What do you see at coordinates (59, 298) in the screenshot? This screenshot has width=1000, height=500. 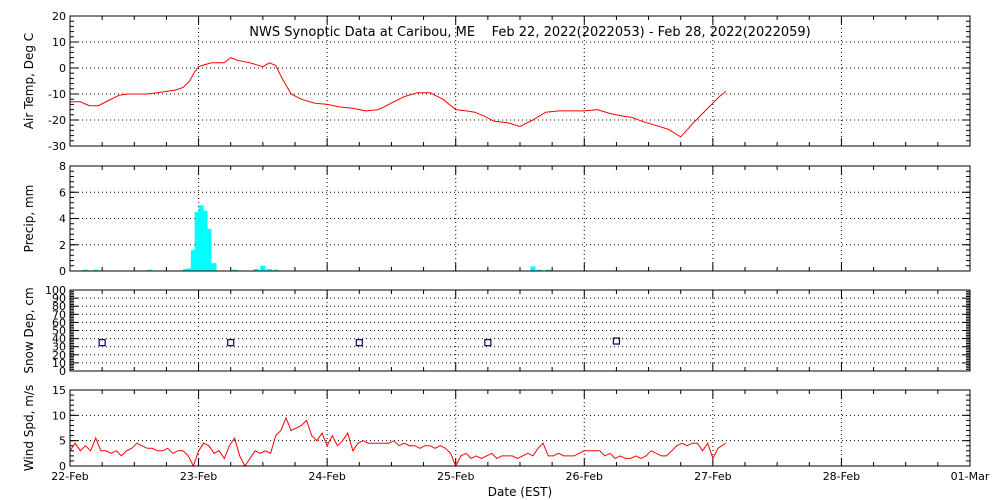 I see `y-tick-label: 90` at bounding box center [59, 298].